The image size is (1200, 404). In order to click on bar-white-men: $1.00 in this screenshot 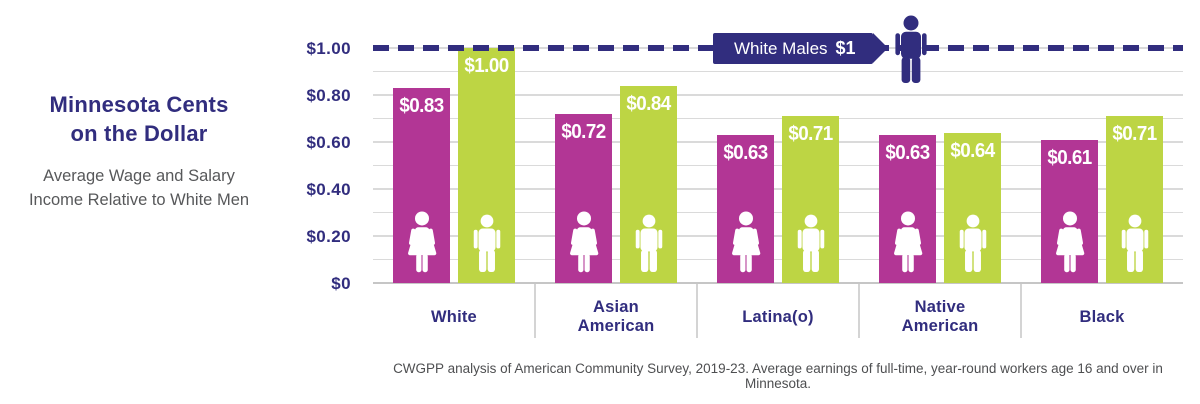, I will do `click(486, 165)`.